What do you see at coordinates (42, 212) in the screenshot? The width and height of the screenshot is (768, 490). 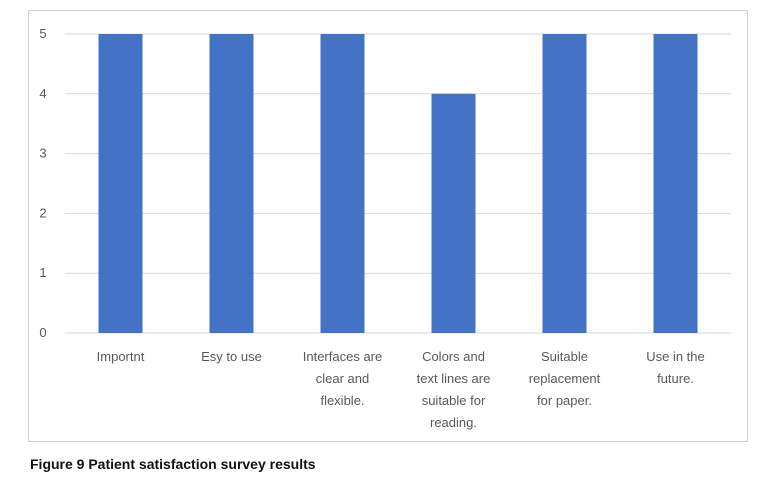 I see `y-tick-label-2: 2` at bounding box center [42, 212].